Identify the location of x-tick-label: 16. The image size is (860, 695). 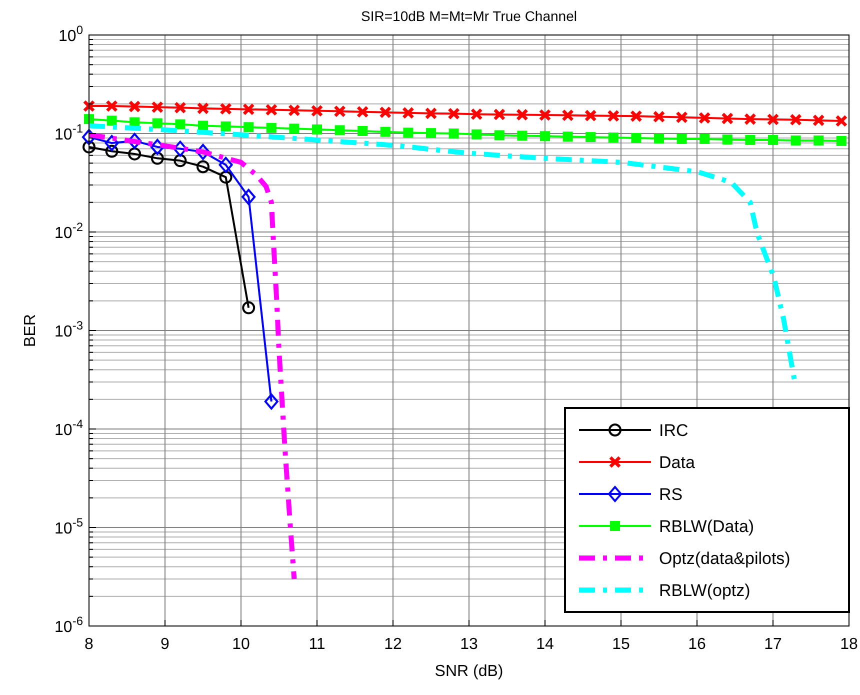
(697, 644).